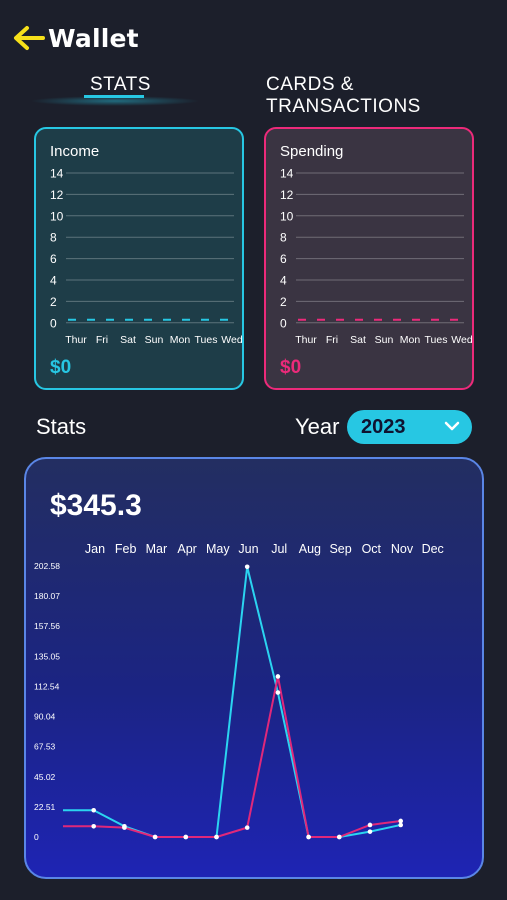 This screenshot has height=900, width=507. I want to click on y-tick-label: 135.05, so click(47, 656).